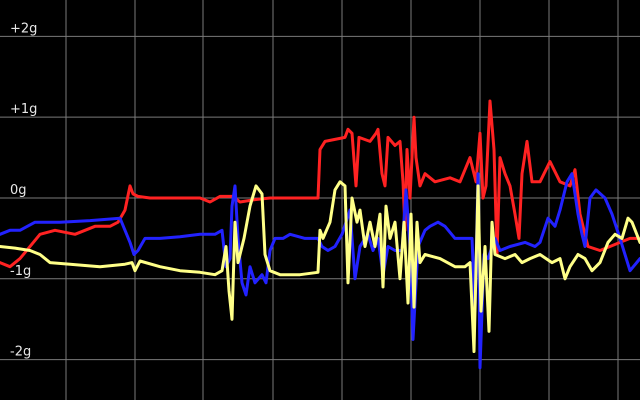 The width and height of the screenshot is (640, 400). What do you see at coordinates (20, 352) in the screenshot?
I see `y-tick-label: -2g` at bounding box center [20, 352].